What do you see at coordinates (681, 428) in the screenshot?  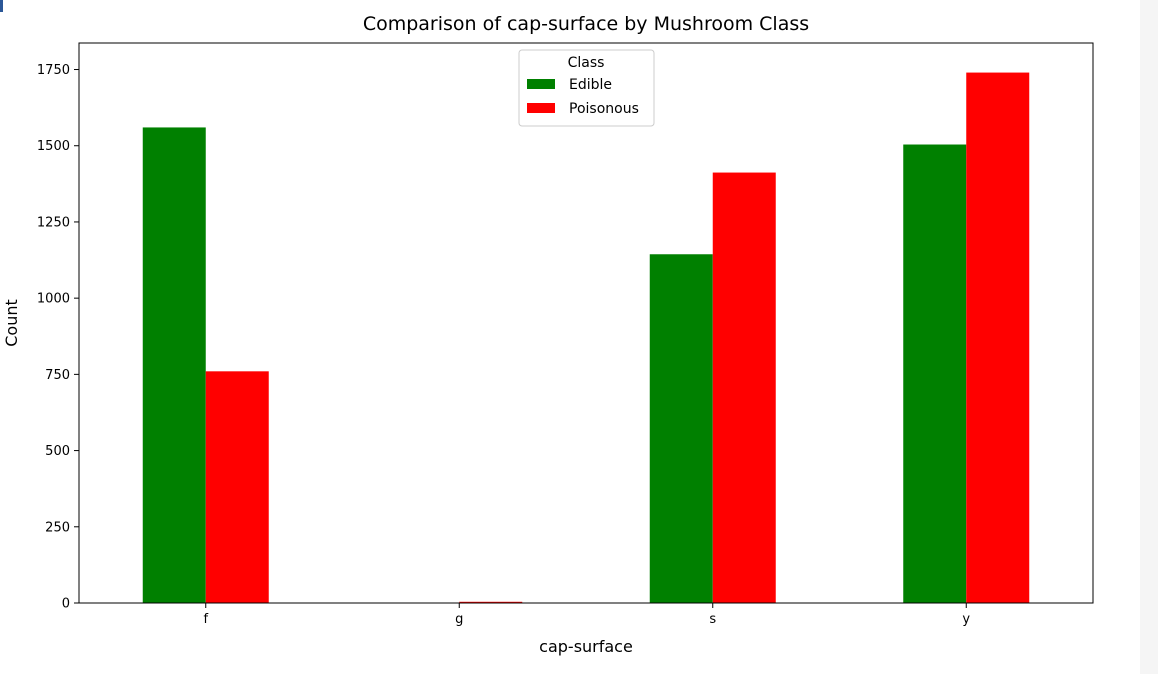 I see `bar-edible-s` at bounding box center [681, 428].